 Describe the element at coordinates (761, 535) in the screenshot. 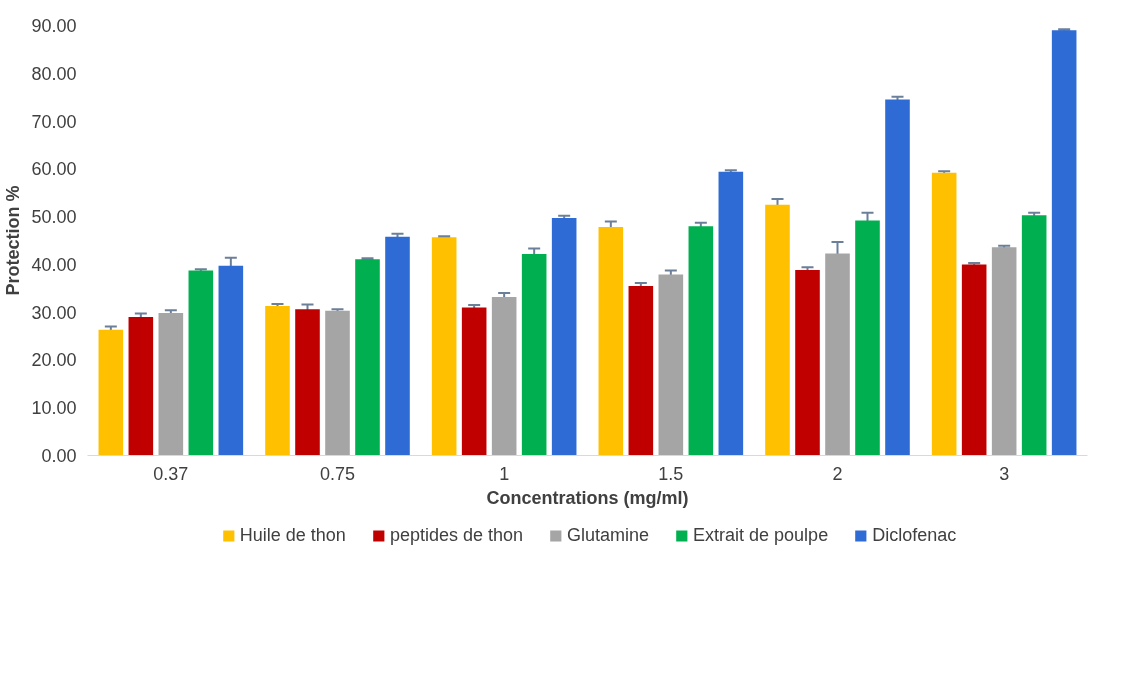

I see `legend-label: Extrait de poulpe` at that location.